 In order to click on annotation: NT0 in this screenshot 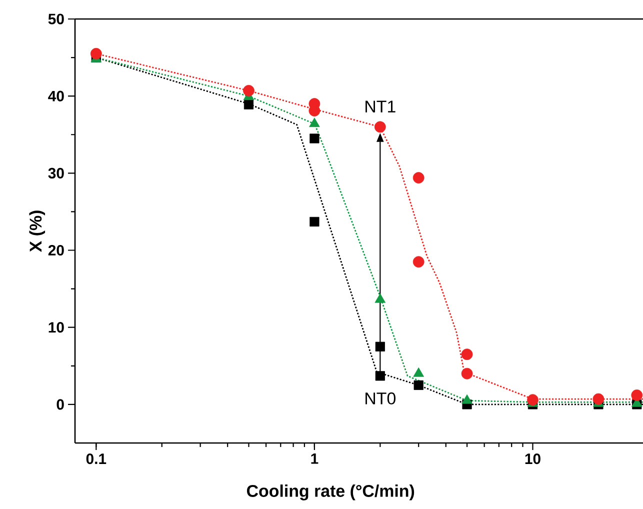, I will do `click(381, 398)`.